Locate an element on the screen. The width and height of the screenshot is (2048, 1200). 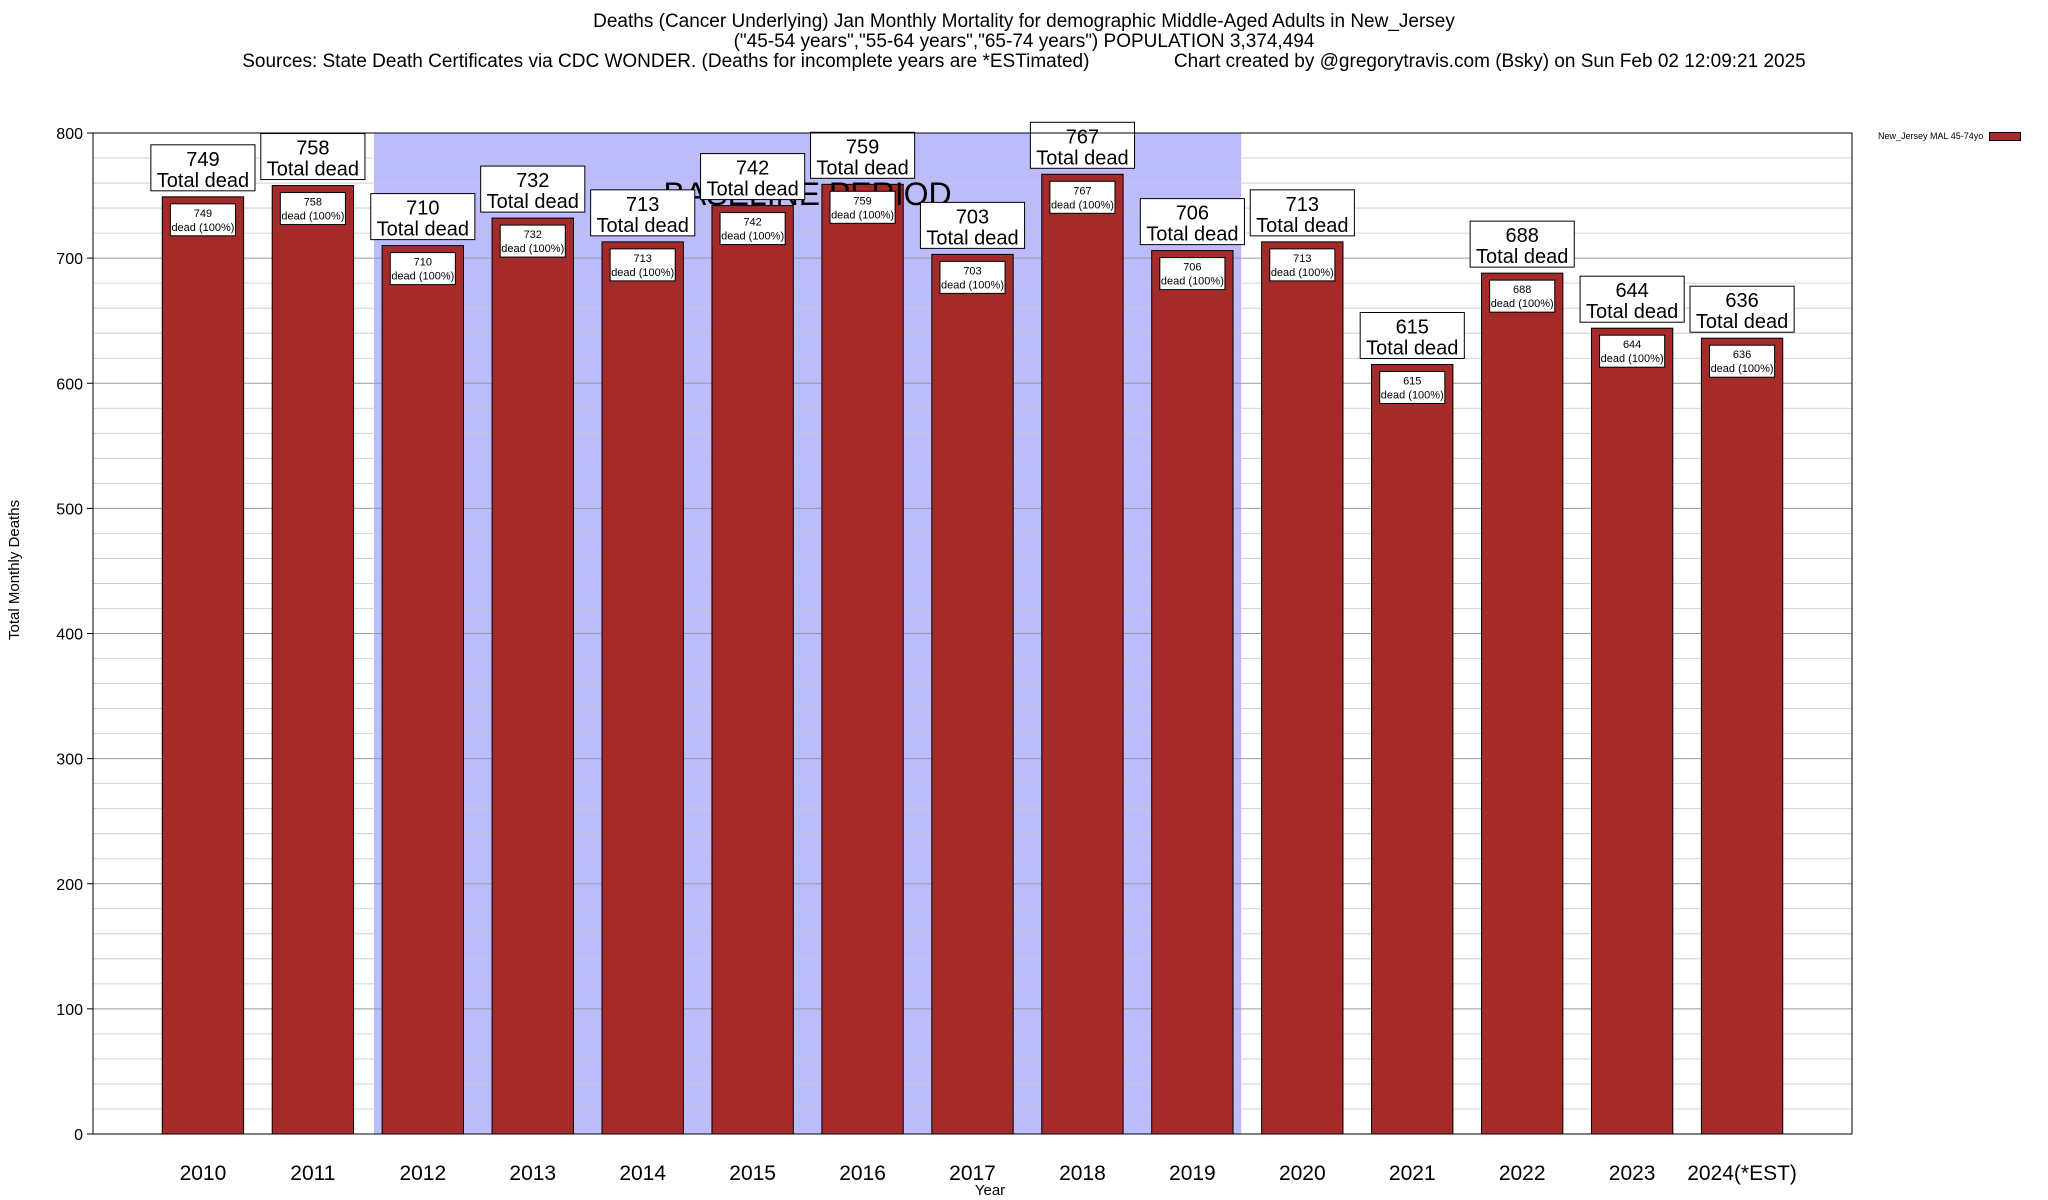
inner-value-label: 615 is located at coordinates (1412, 381).